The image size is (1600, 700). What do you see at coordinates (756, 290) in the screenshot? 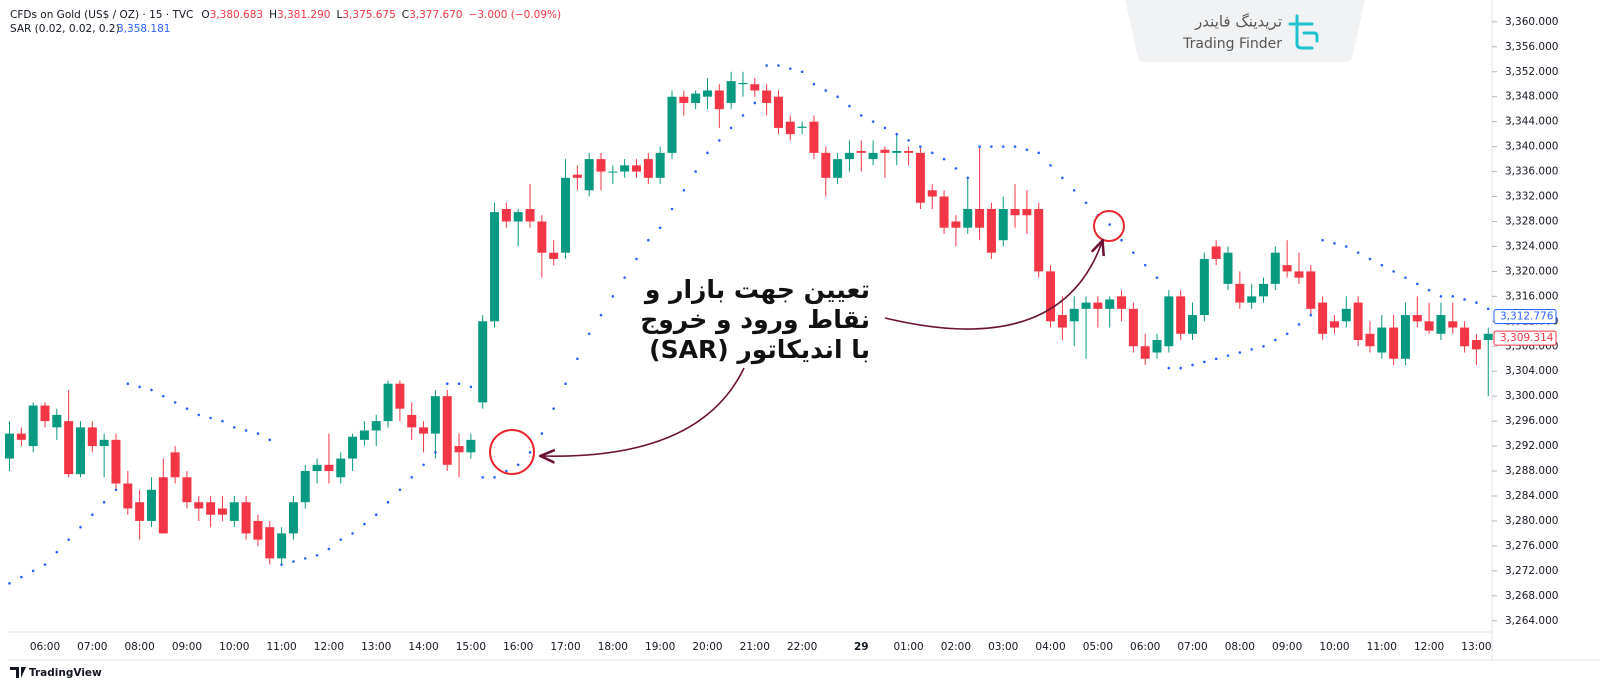
I see `annotation-line: تعیین جهت بازار و` at bounding box center [756, 290].